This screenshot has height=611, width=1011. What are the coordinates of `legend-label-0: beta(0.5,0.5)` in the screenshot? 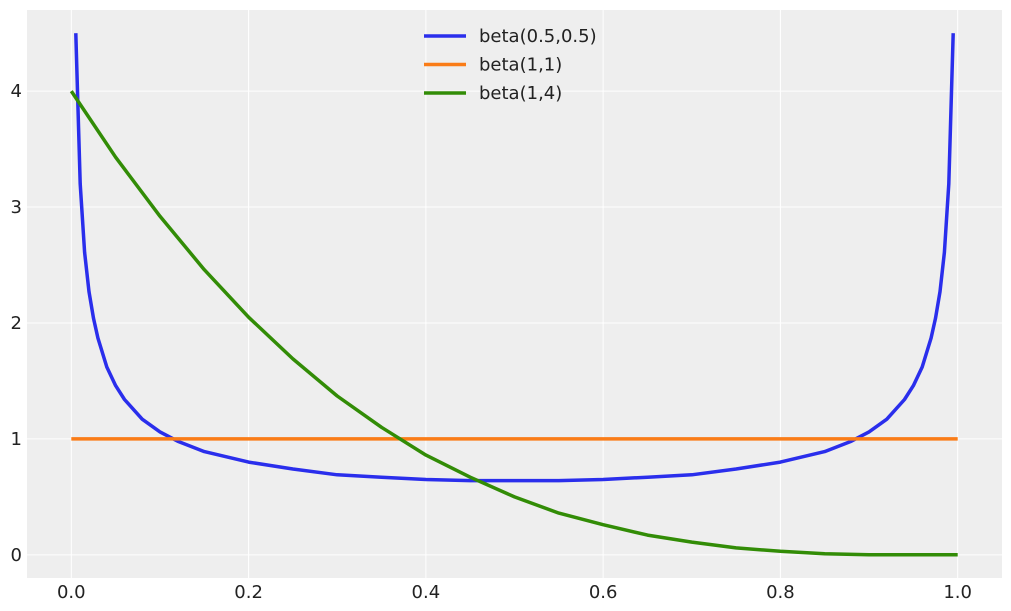 It's located at (538, 36).